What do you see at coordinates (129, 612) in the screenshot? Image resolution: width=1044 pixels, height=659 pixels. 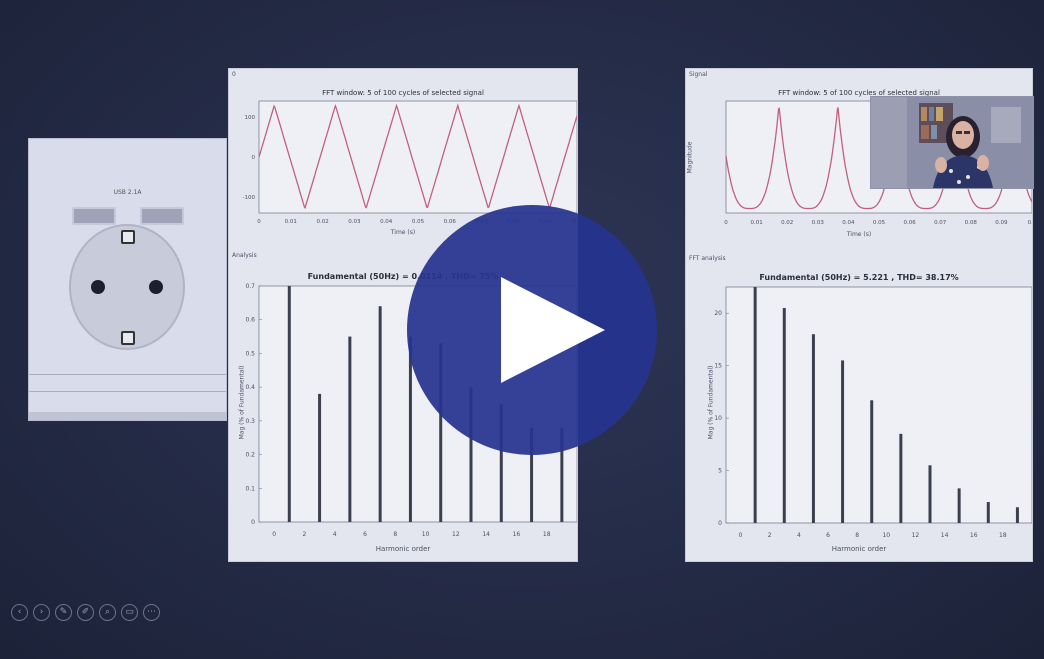 I see `subtitles-button: ▭` at bounding box center [129, 612].